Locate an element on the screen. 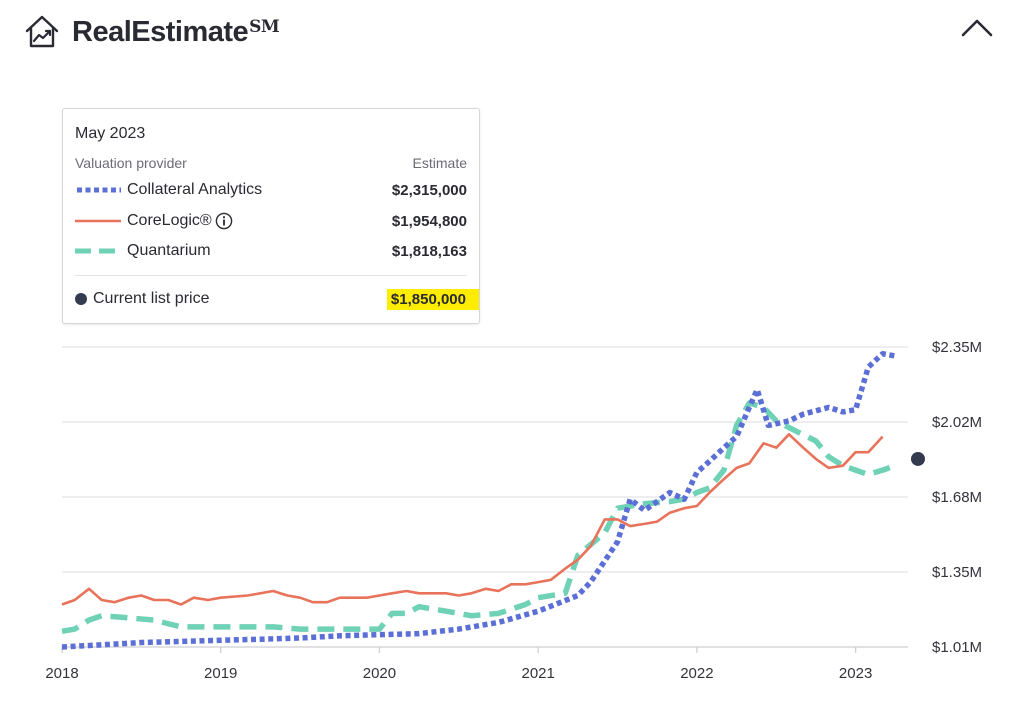 This screenshot has width=1024, height=709. tooltip-date: May 2023 is located at coordinates (110, 133).